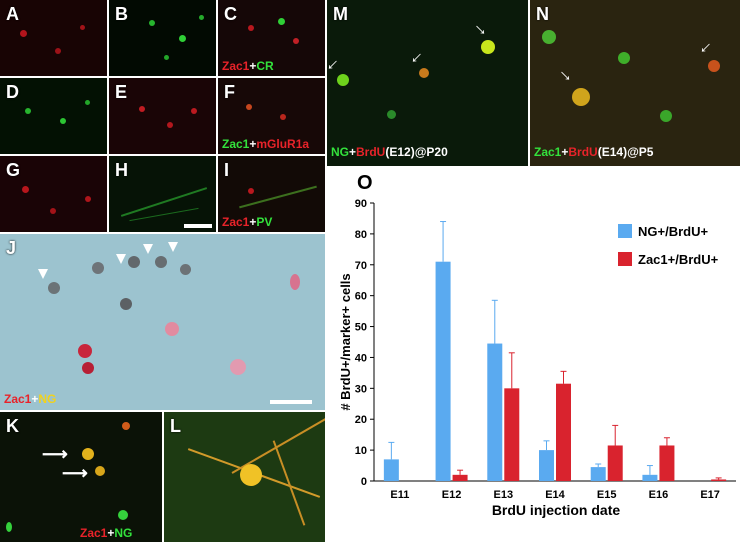 This screenshot has width=740, height=542. Describe the element at coordinates (53, 38) in the screenshot. I see `panel-a: A` at that location.